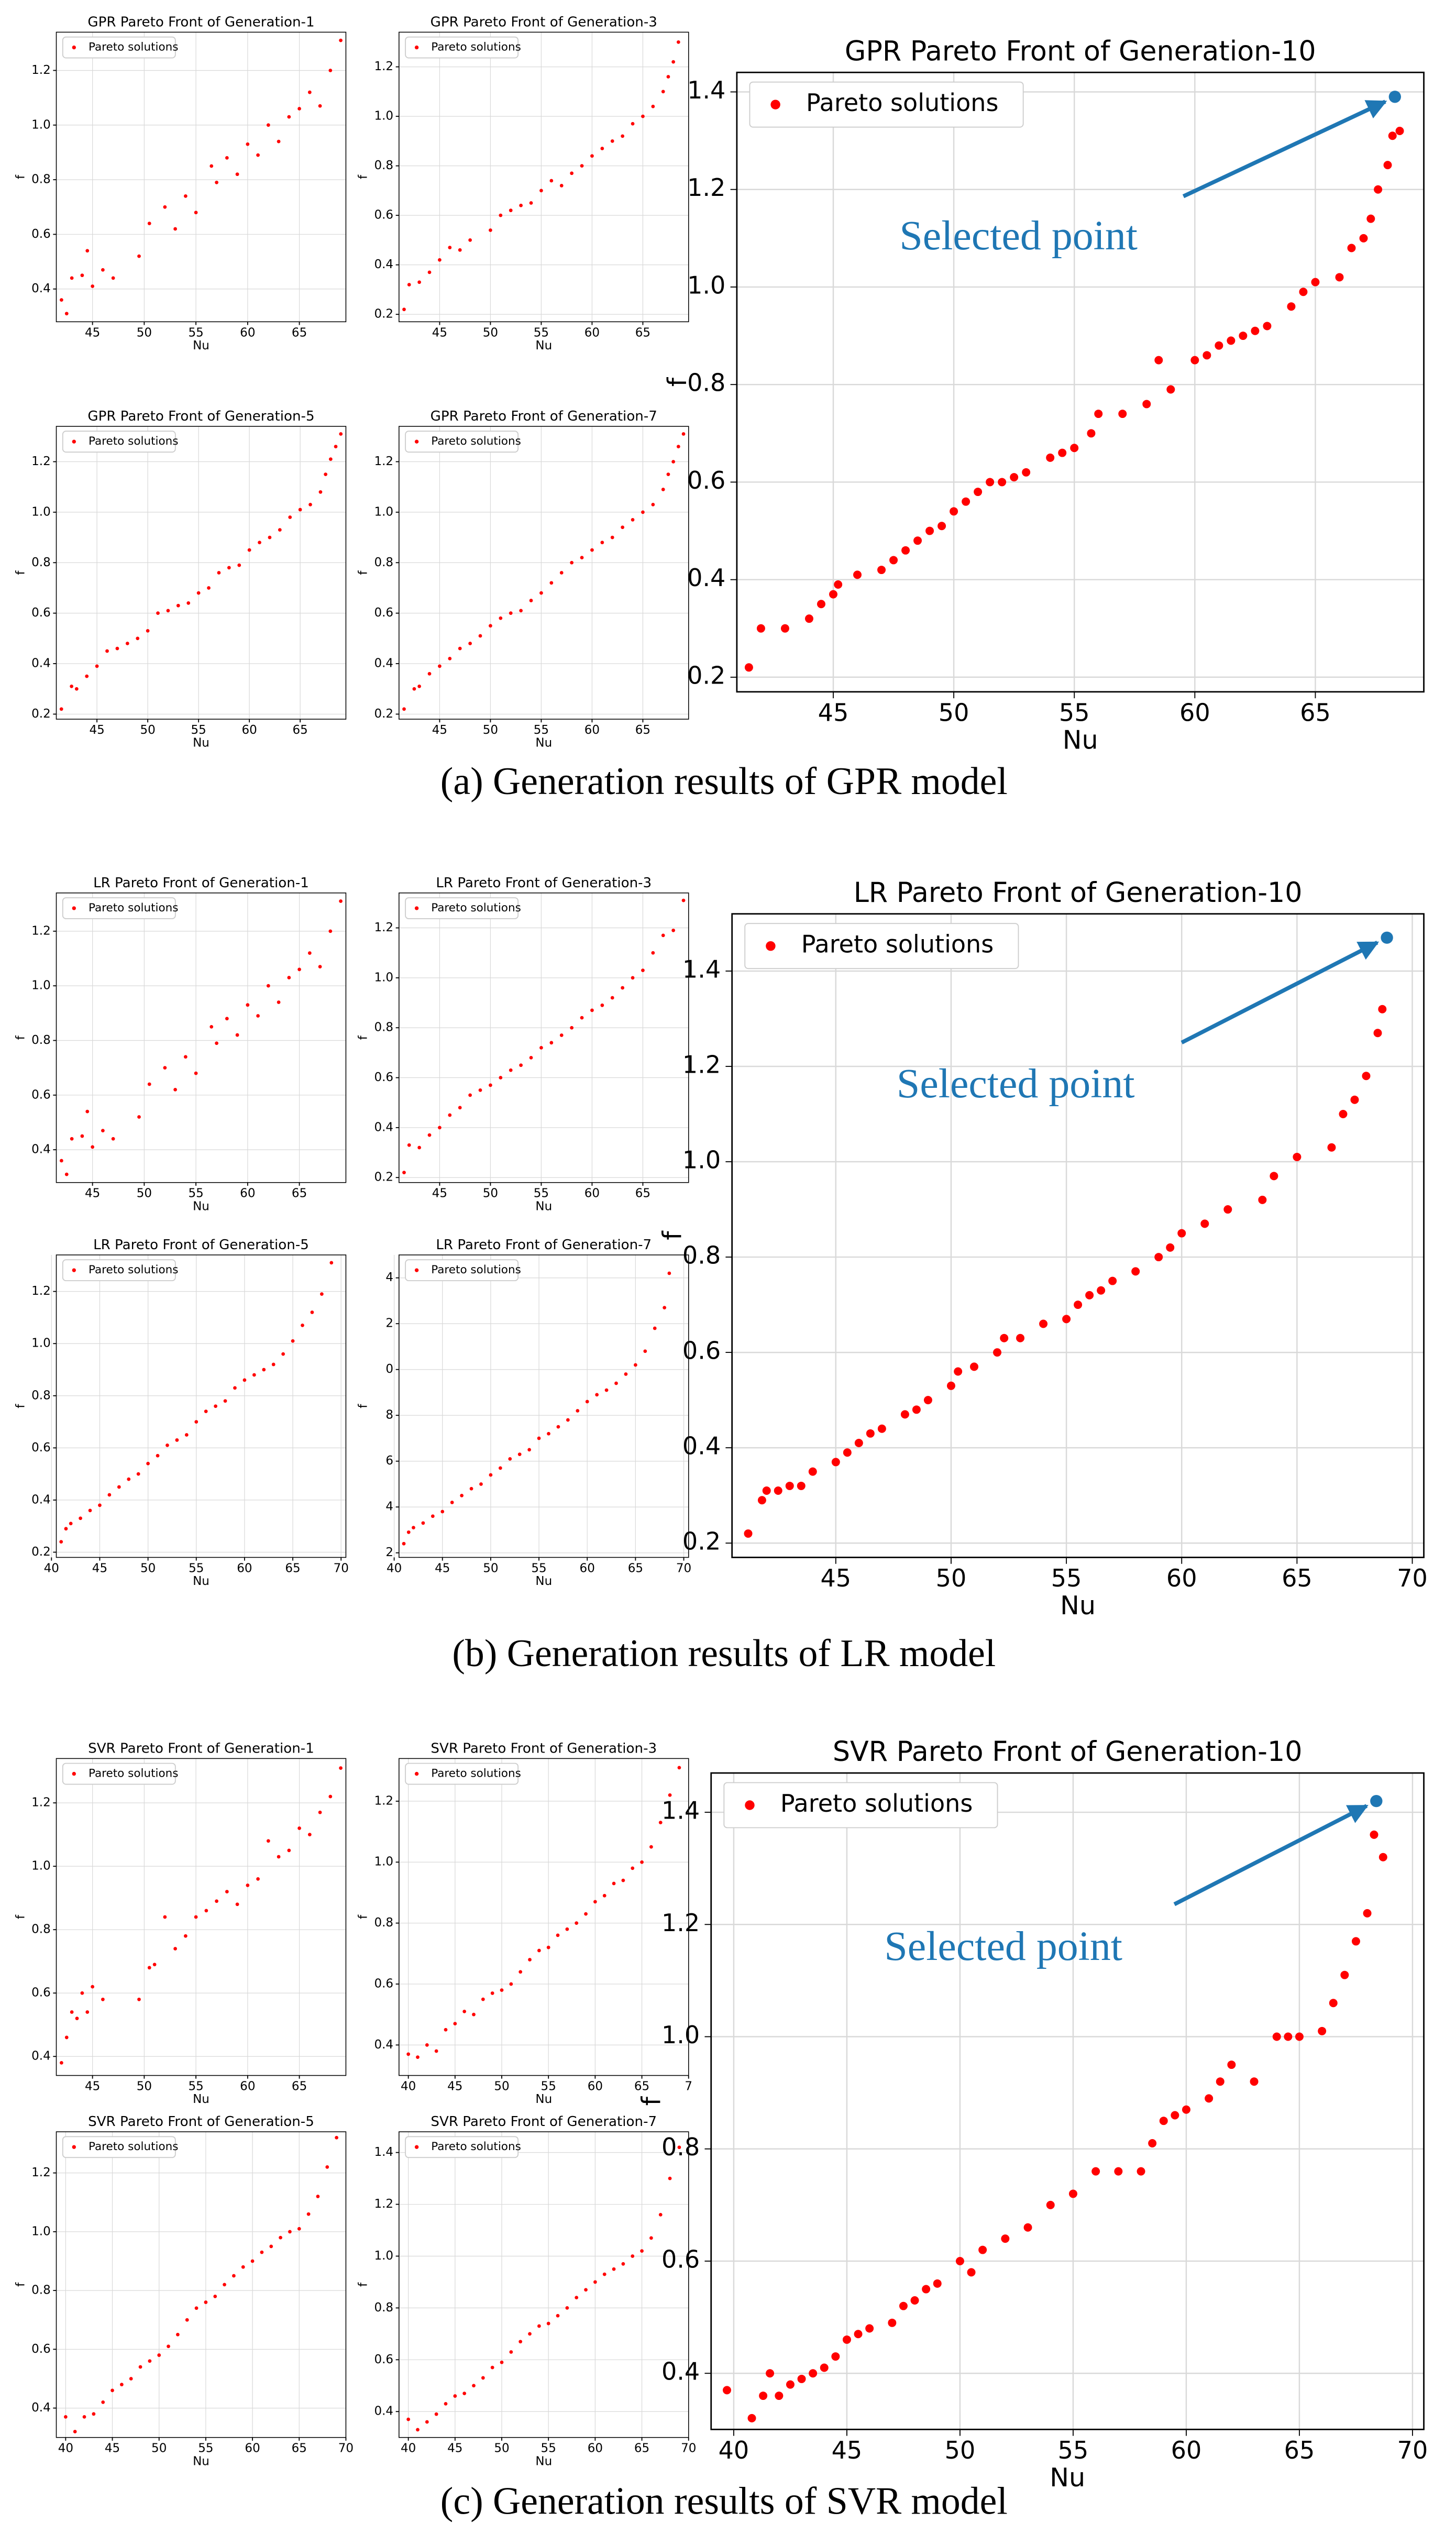 The image size is (1456, 2534). What do you see at coordinates (724, 1653) in the screenshot?
I see `caption: (b) Generation results of LR model` at bounding box center [724, 1653].